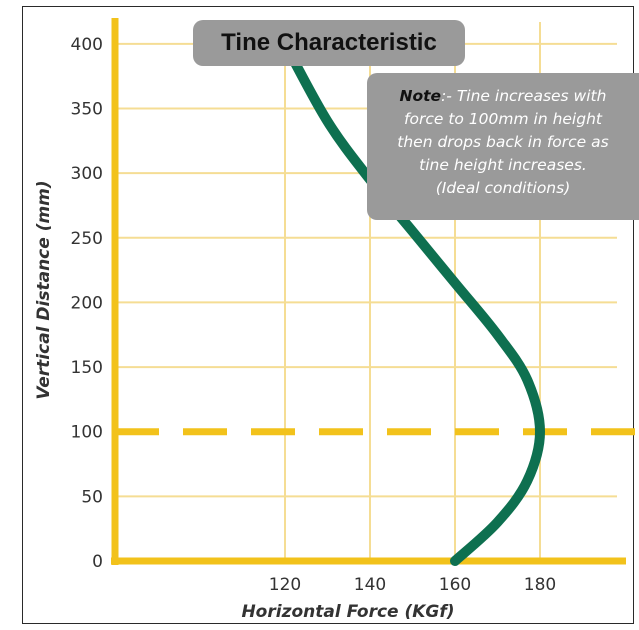 The width and height of the screenshot is (639, 630). I want to click on chart-title: Tine Characteristic, so click(329, 43).